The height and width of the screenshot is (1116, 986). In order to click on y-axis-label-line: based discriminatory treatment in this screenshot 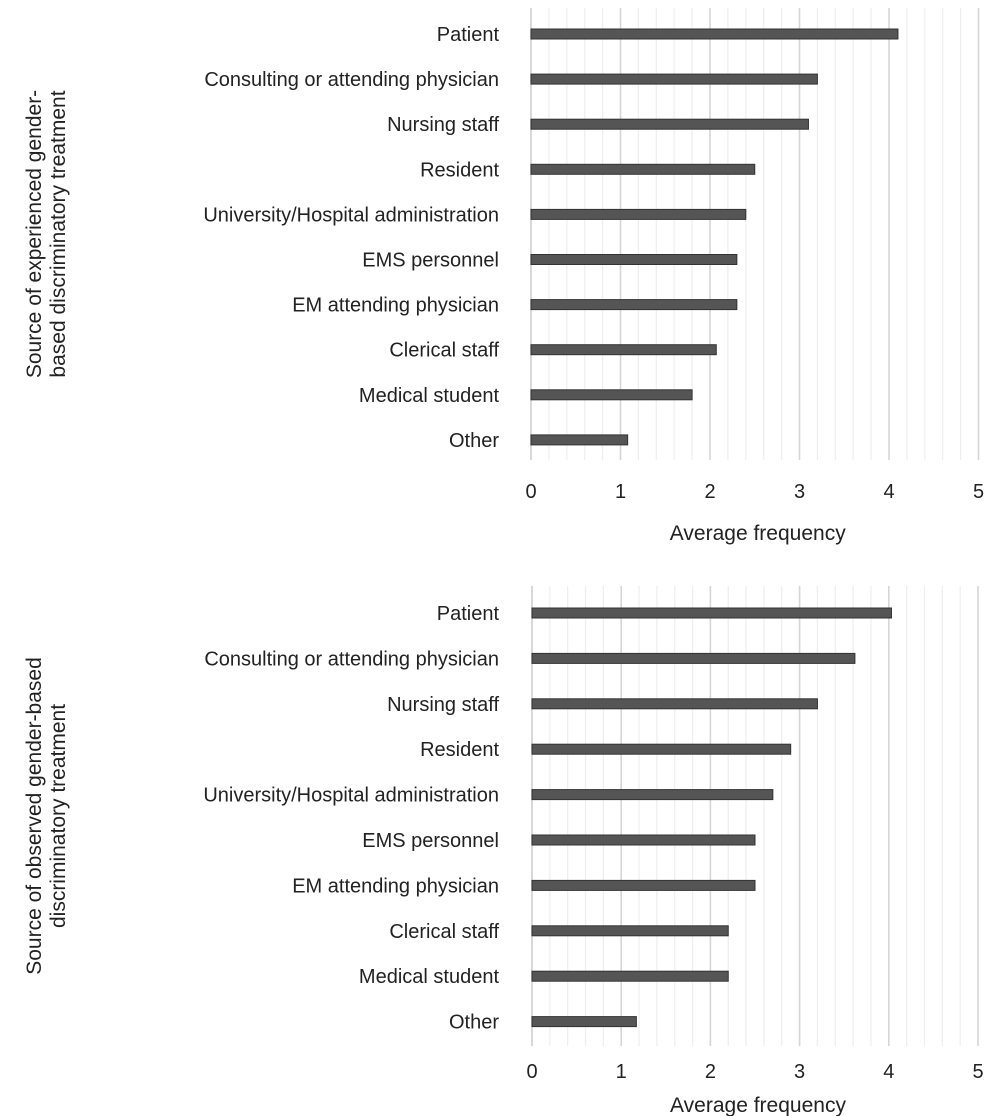, I will do `click(58, 233)`.